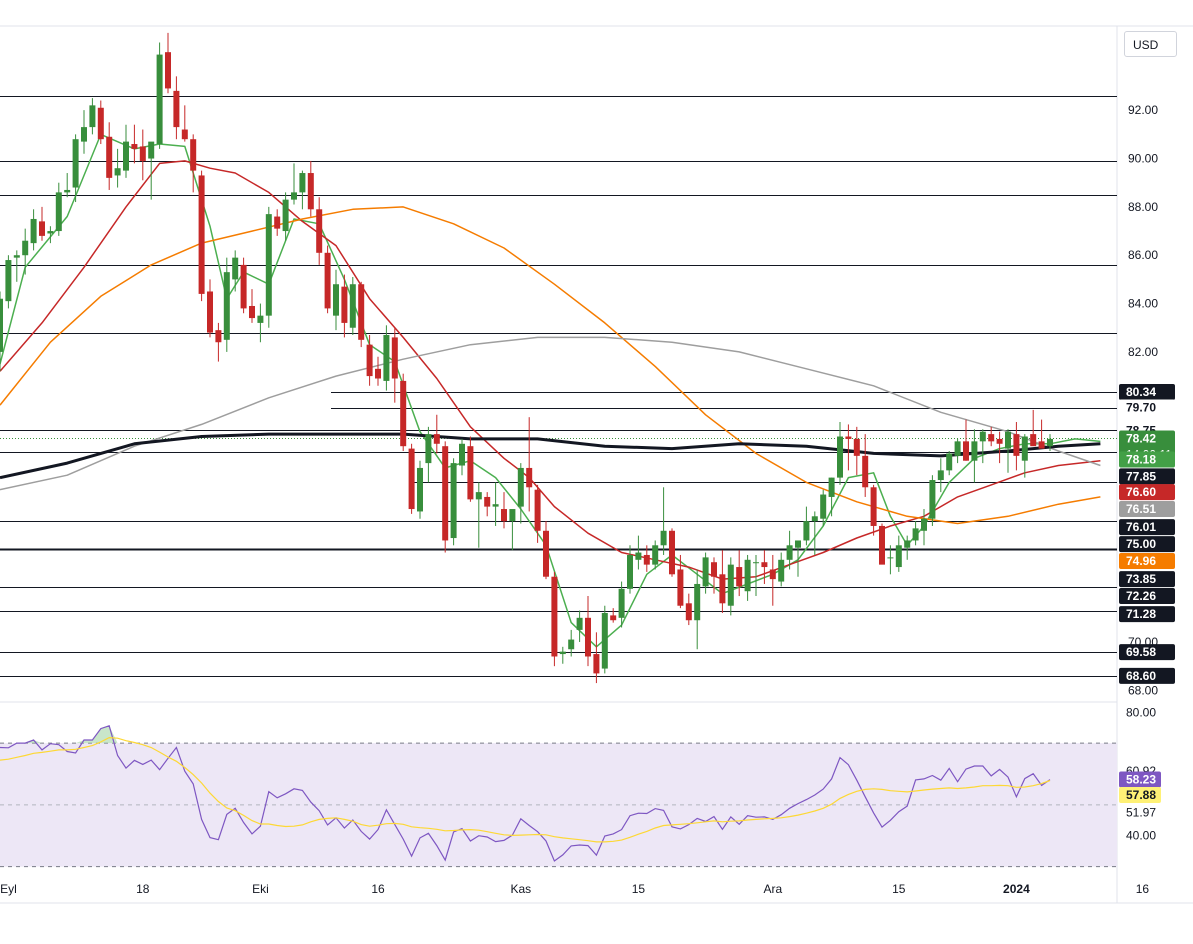 The height and width of the screenshot is (944, 1193). I want to click on price-label-text: 68.60, so click(1141, 676).